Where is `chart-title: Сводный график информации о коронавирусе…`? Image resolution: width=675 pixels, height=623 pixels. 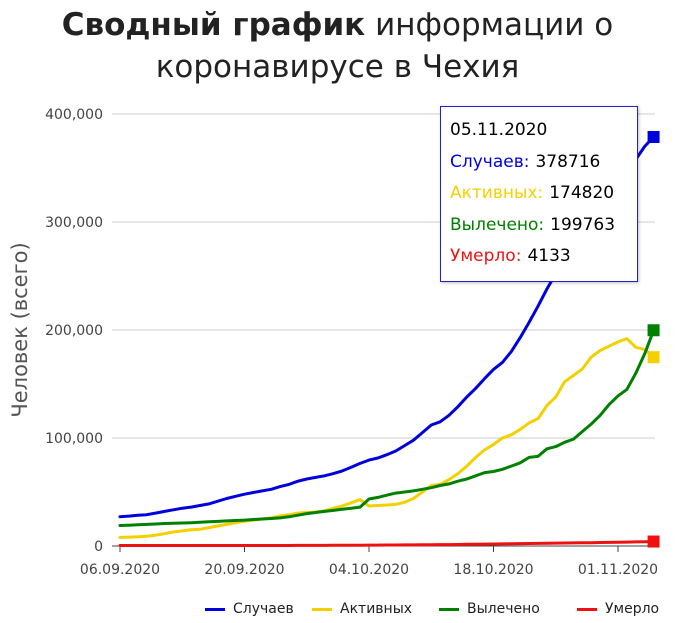
chart-title: Сводный график информации о коронавирусе… is located at coordinates (337, 46).